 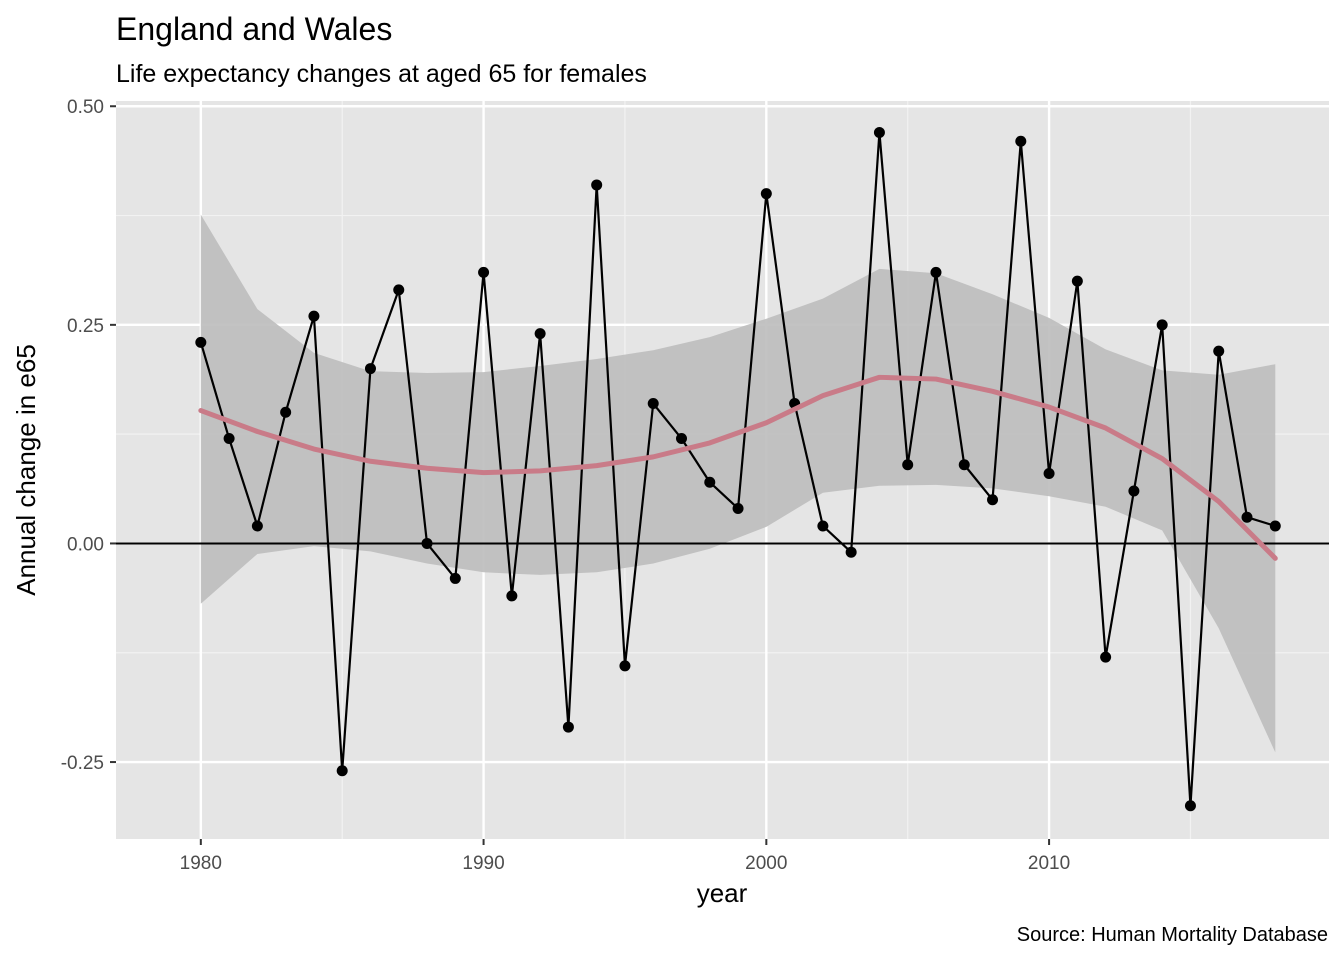 I want to click on chart-caption: Source: Human Mortality Database, so click(x=1172, y=935).